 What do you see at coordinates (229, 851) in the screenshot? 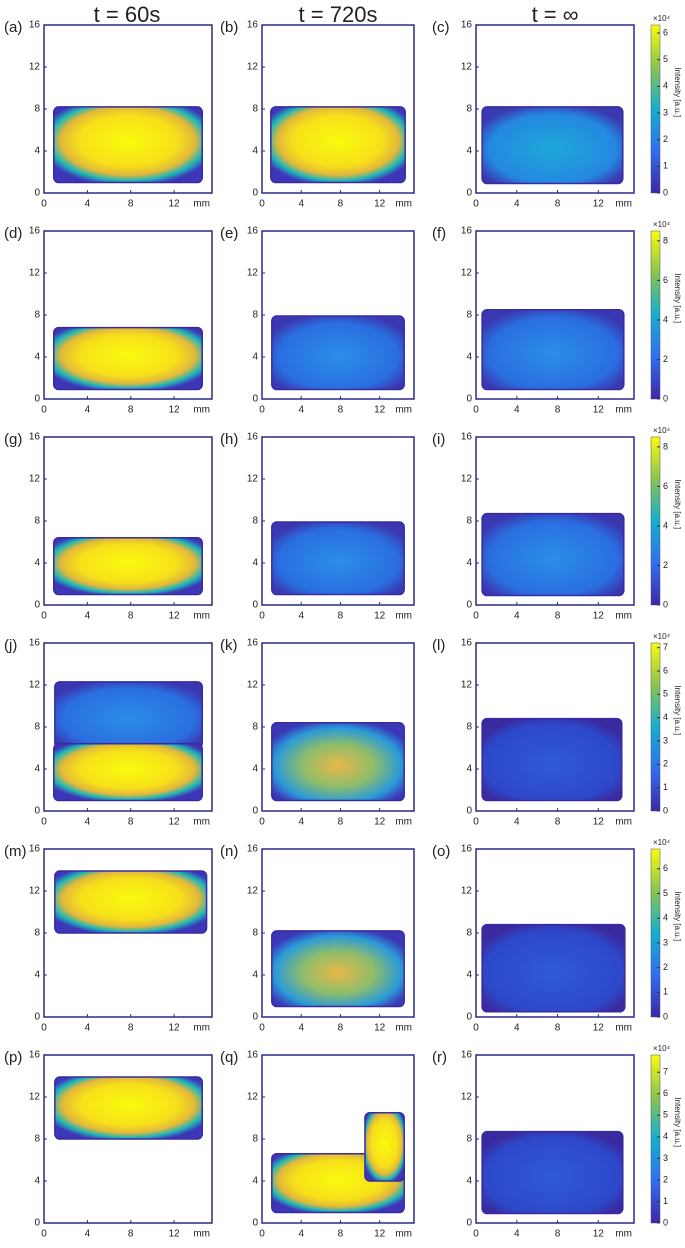
I see `panel-label: (n)` at bounding box center [229, 851].